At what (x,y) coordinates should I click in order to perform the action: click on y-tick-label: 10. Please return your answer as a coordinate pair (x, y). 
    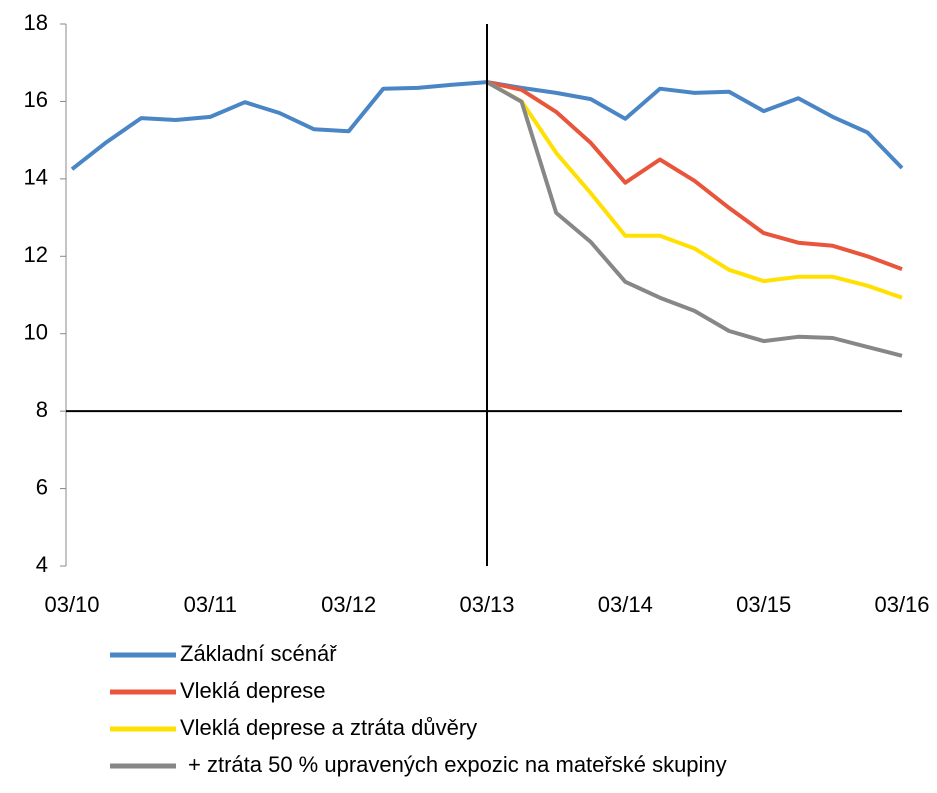
    Looking at the image, I should click on (36, 332).